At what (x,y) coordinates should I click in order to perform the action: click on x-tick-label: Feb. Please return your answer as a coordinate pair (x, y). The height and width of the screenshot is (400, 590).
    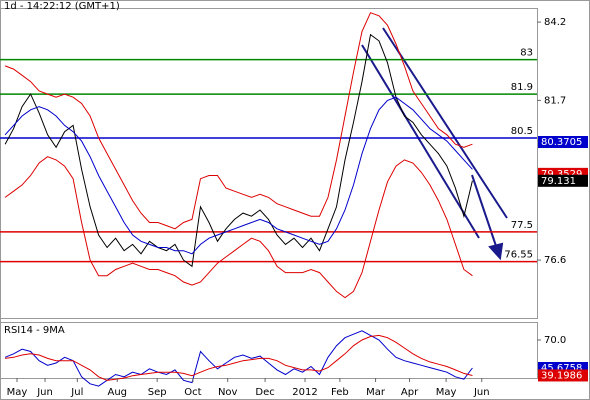
    Looking at the image, I should click on (340, 392).